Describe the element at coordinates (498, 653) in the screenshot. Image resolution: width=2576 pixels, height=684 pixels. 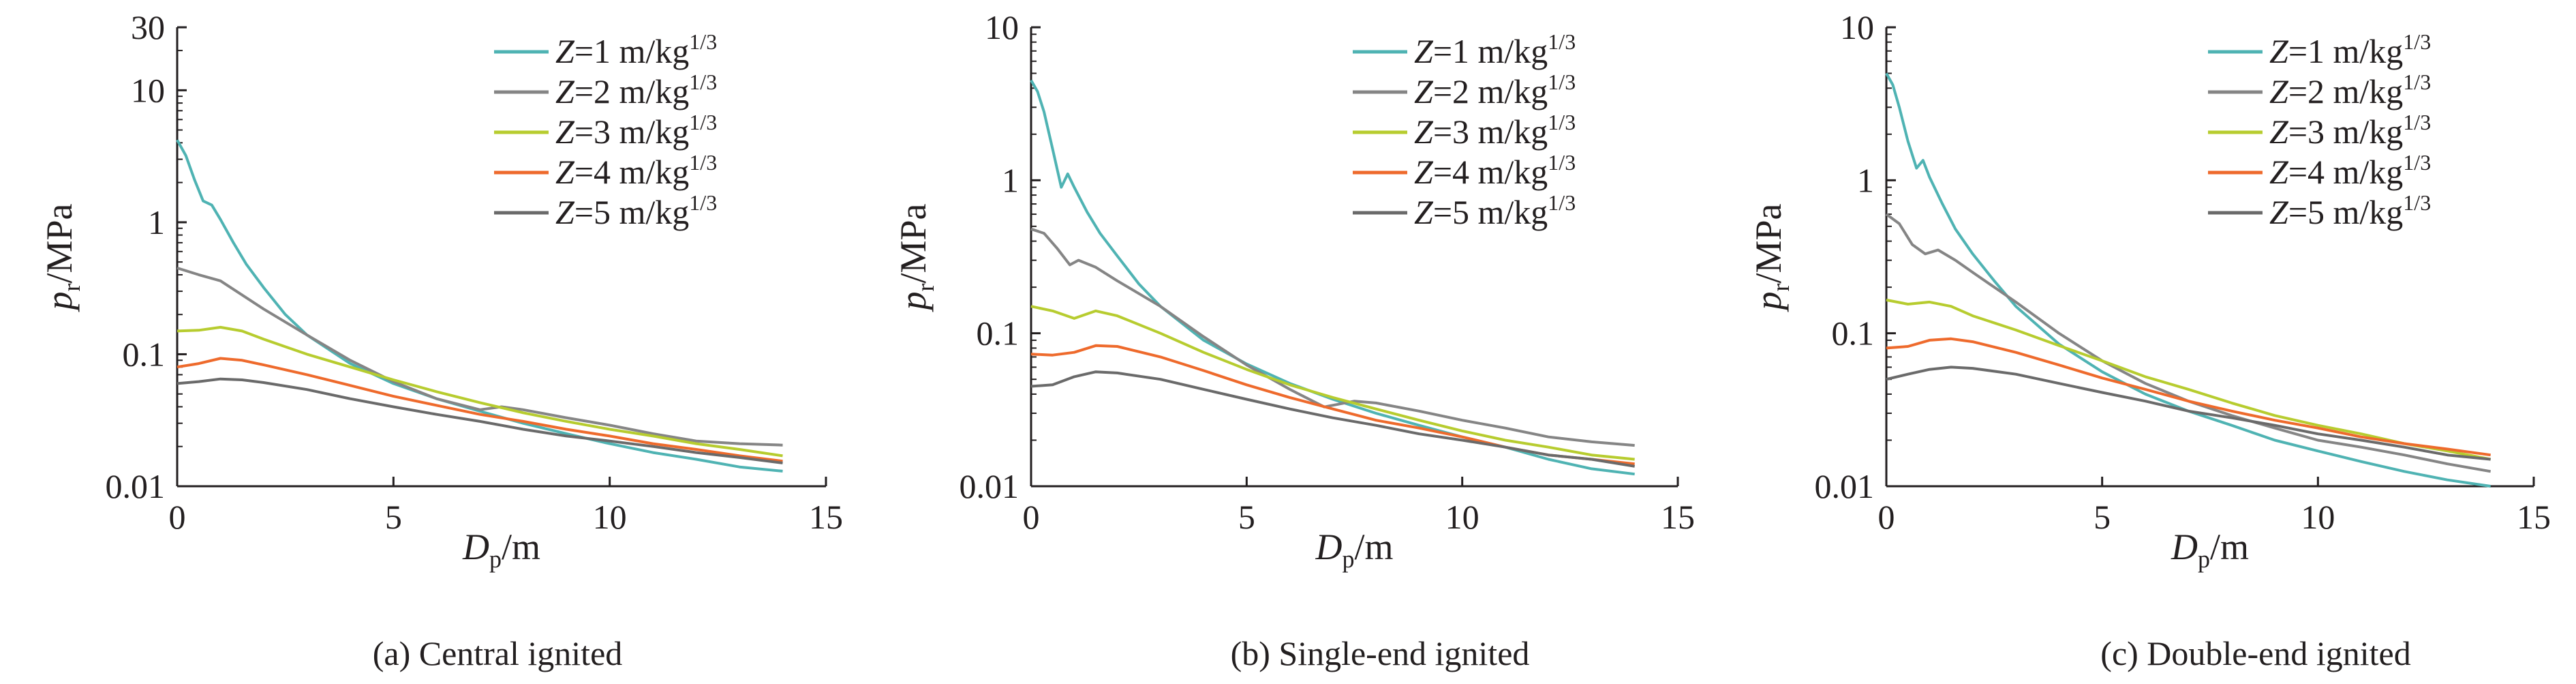
I see `caption-a: (a) Central ignited` at that location.